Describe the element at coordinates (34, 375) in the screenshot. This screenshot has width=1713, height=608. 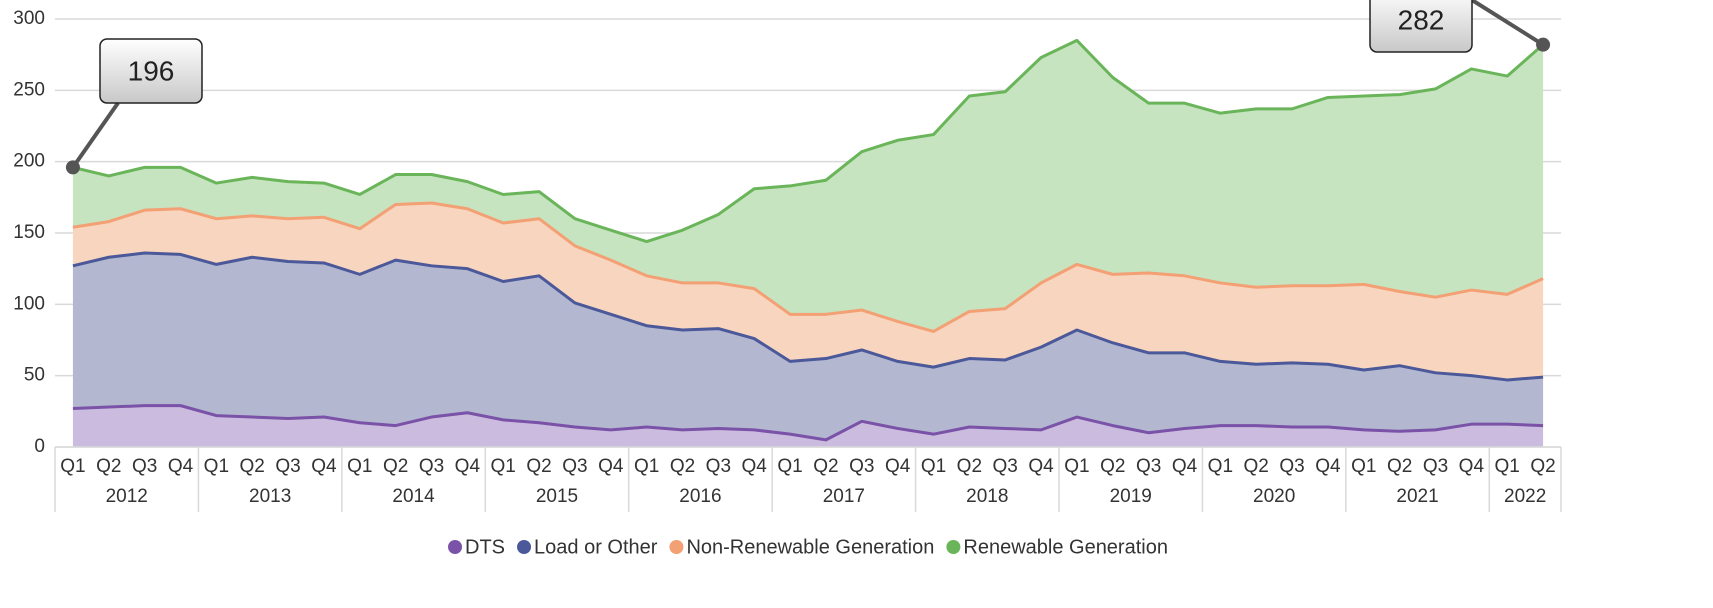
I see `y-tick-label: 50` at that location.